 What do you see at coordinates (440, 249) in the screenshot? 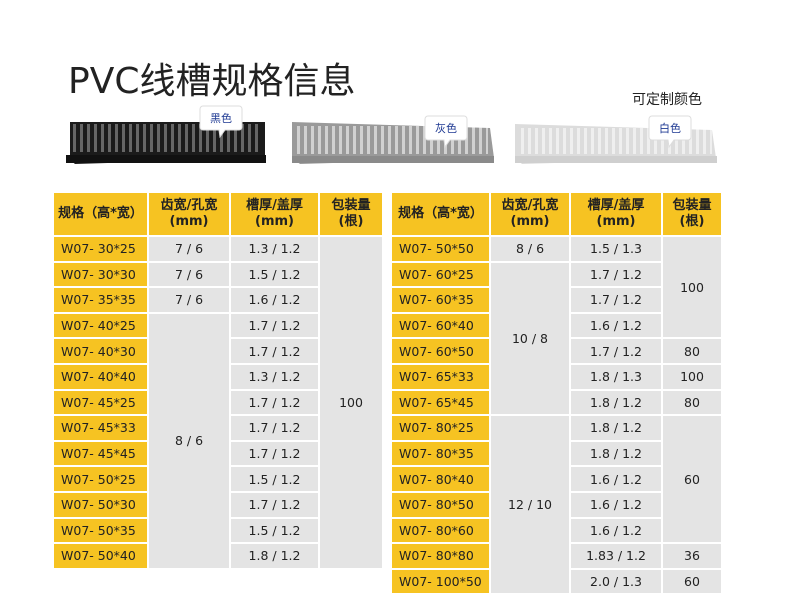
I see `spec-cell: W07- 50*50` at bounding box center [440, 249].